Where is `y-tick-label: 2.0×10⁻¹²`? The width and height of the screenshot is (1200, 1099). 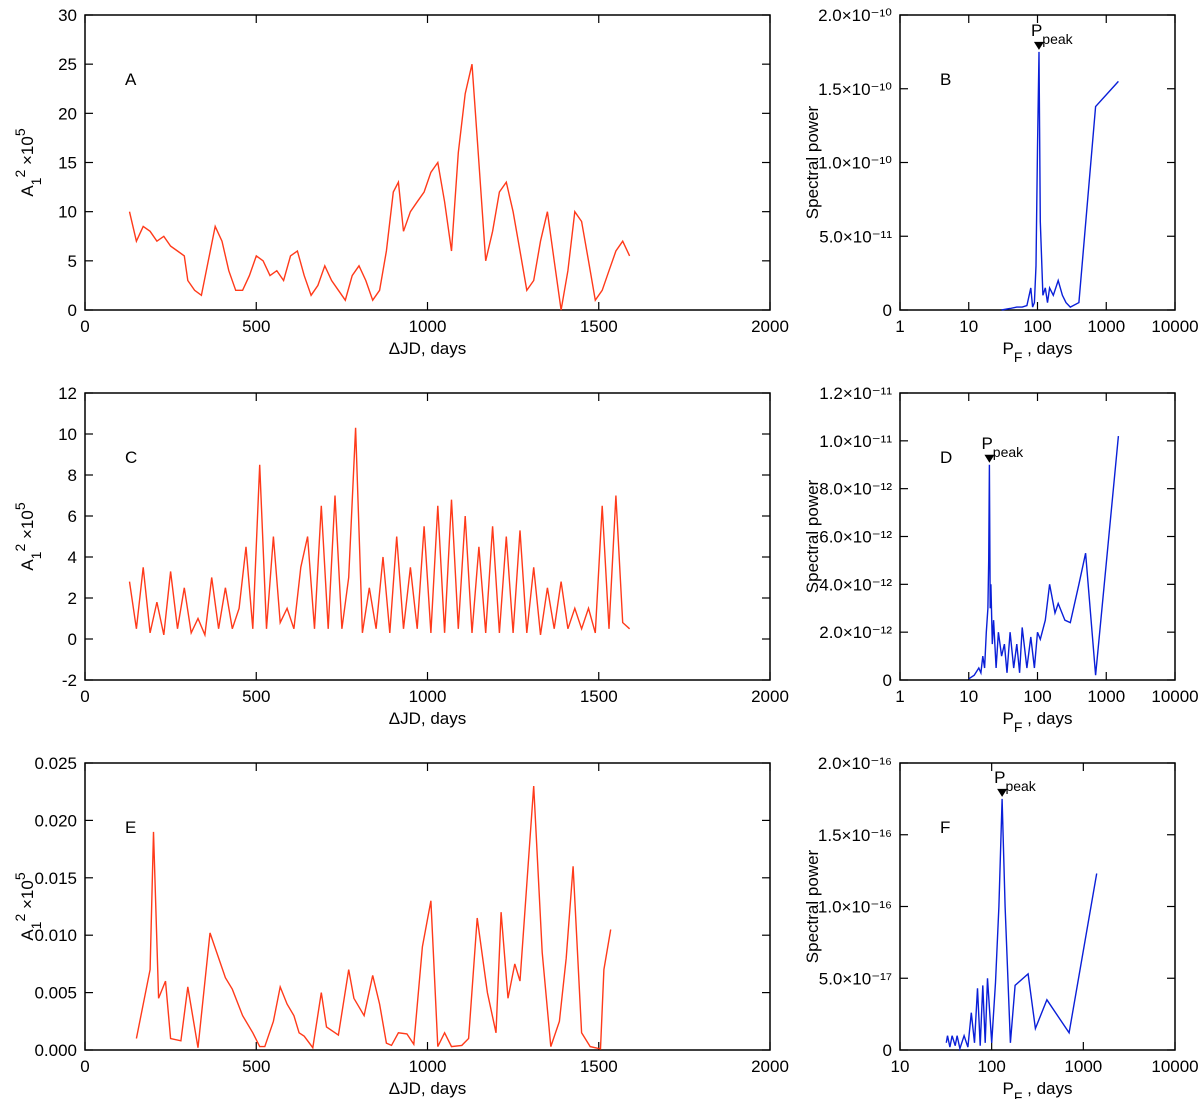 y-tick-label: 2.0×10⁻¹² is located at coordinates (855, 632).